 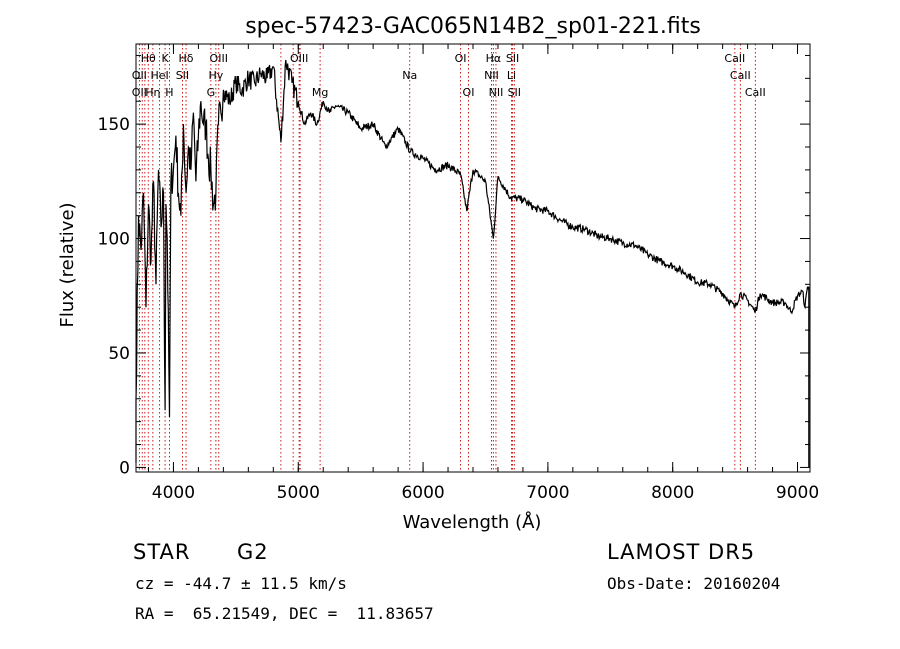 What do you see at coordinates (186, 58) in the screenshot?
I see `spectral-line-label: Hδ` at bounding box center [186, 58].